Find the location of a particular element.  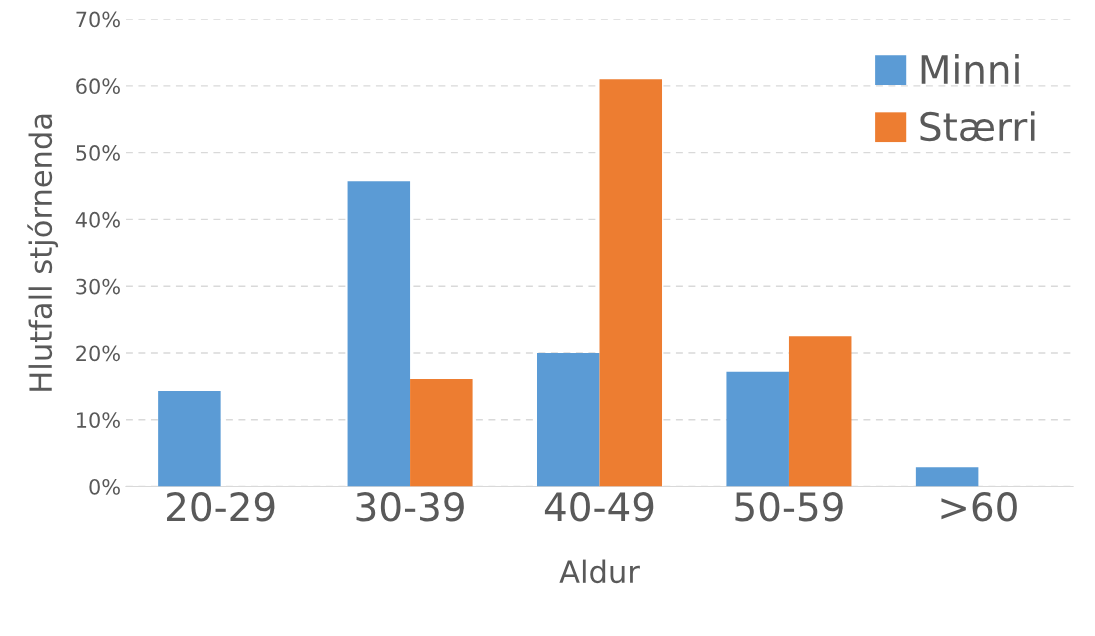

y-tick-label: 0% is located at coordinates (104, 486).